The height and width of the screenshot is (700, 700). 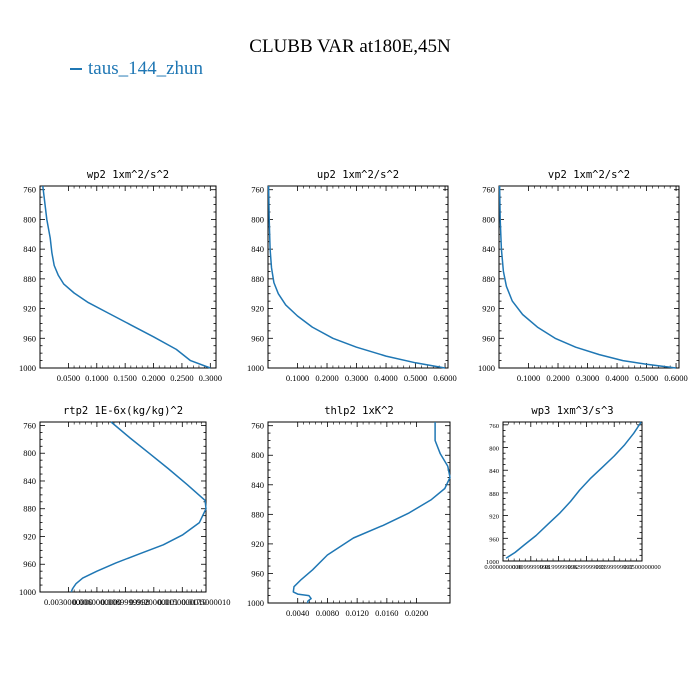 I want to click on panel-6-ytick-label: 920, so click(x=494, y=517).